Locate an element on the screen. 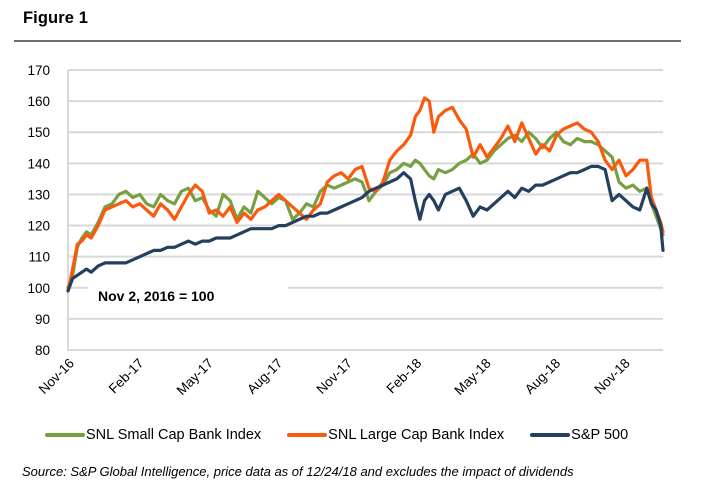 The width and height of the screenshot is (712, 503). y-tick-label: 130 is located at coordinates (38, 194).